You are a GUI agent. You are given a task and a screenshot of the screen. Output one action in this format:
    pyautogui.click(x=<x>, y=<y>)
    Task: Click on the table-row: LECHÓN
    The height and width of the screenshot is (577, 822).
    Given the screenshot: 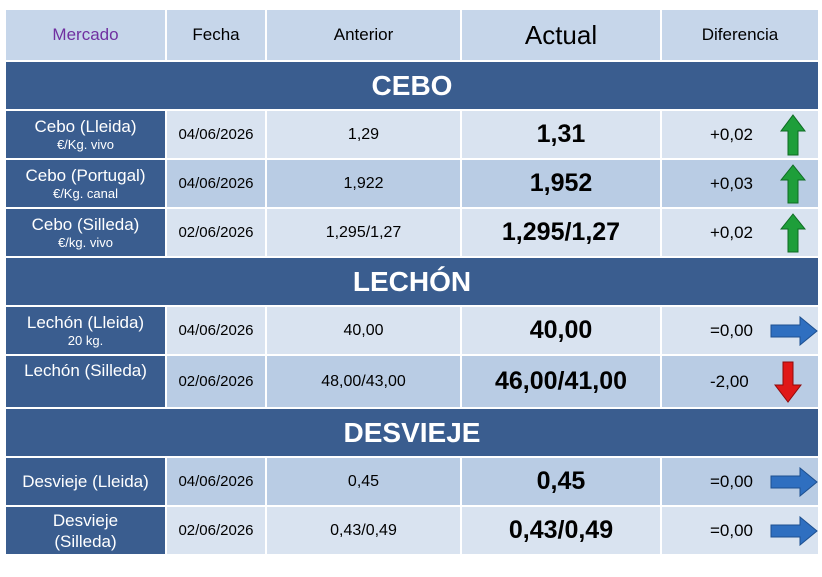 What is the action you would take?
    pyautogui.click(x=412, y=281)
    